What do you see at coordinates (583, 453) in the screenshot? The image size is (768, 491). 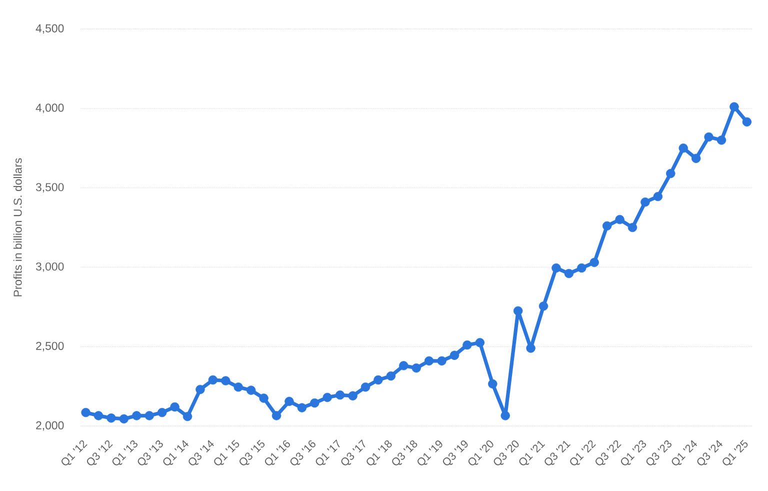 I see `x-tick-label: Q1 '22` at bounding box center [583, 453].